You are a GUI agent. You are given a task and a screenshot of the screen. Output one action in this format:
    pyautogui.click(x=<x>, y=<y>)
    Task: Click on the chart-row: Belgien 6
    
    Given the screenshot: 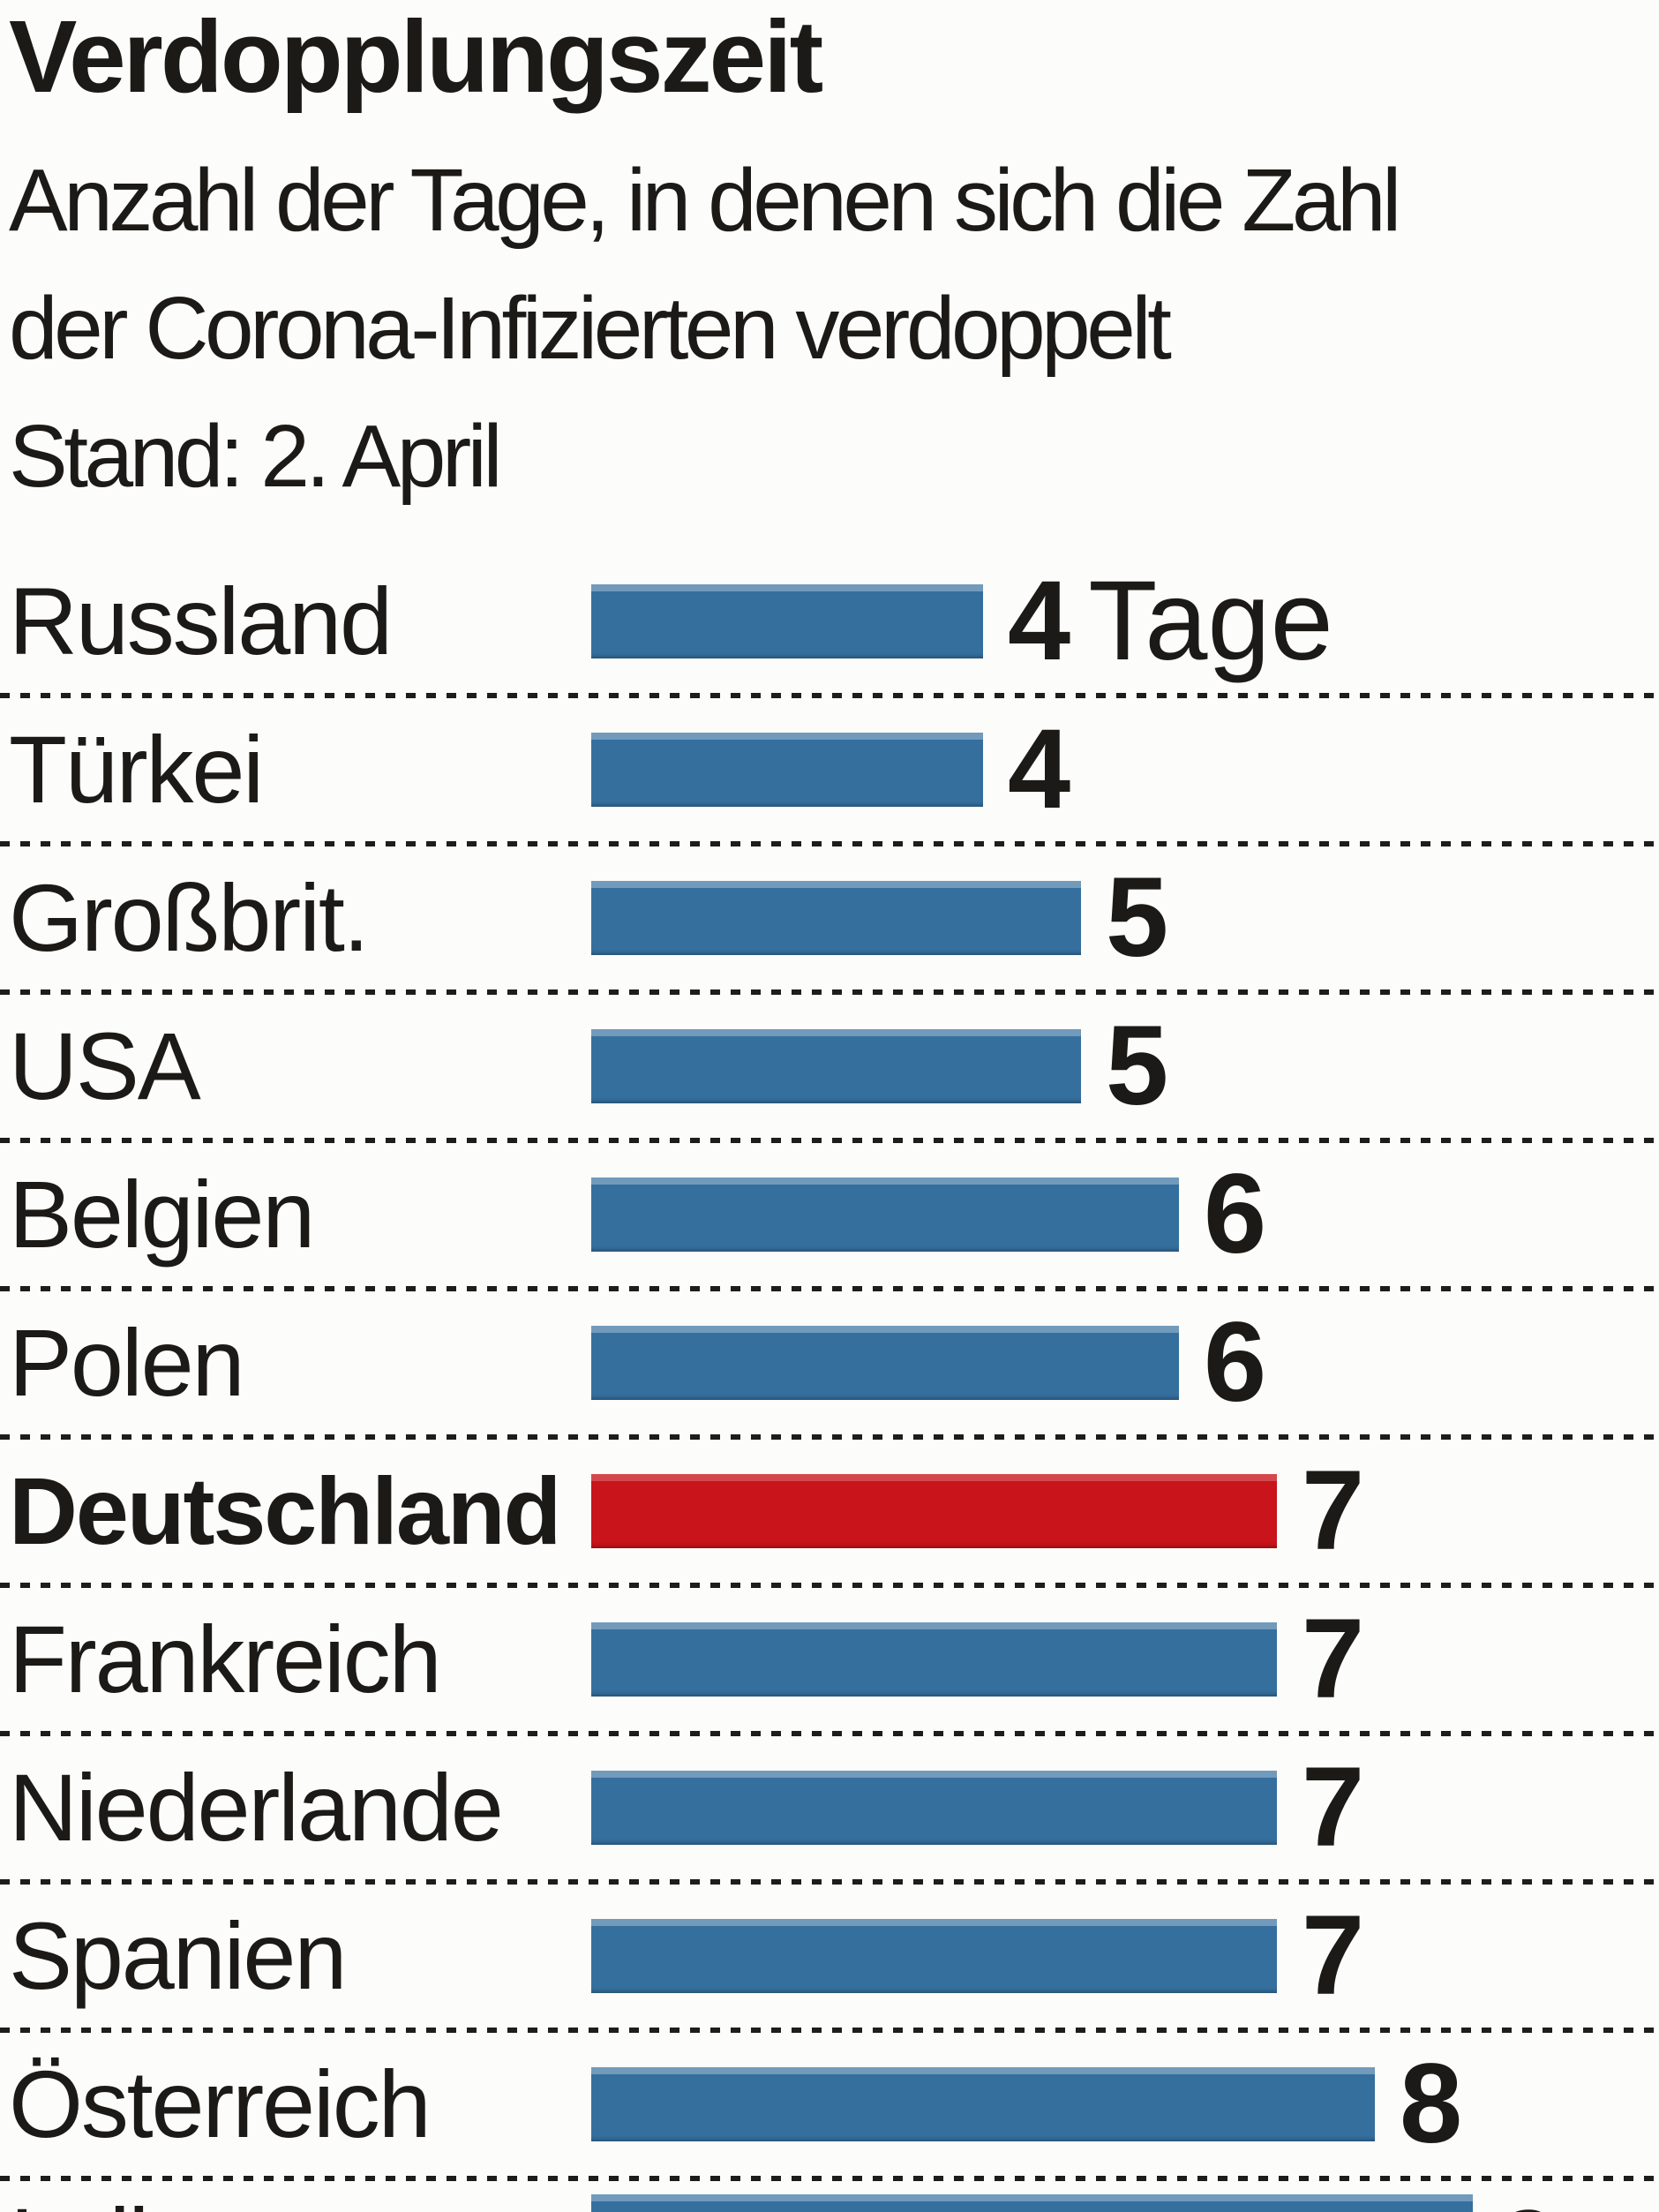 What is the action you would take?
    pyautogui.click(x=830, y=1215)
    